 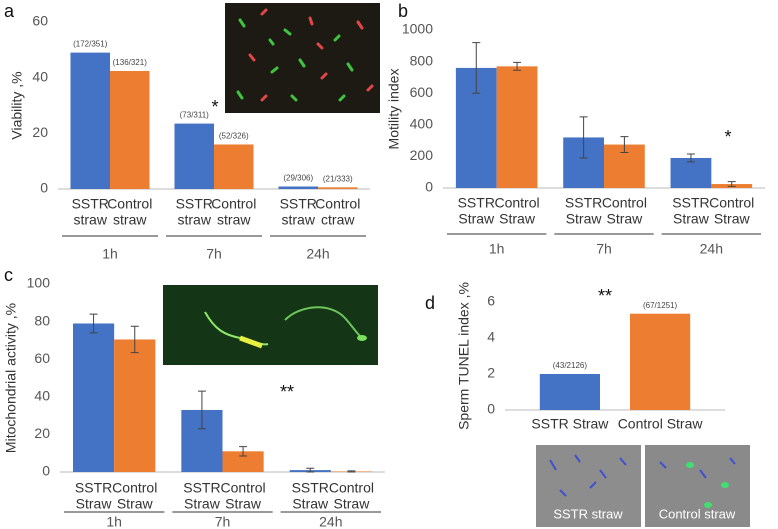 What do you see at coordinates (417, 29) in the screenshot?
I see `y-tick-label: 1000` at bounding box center [417, 29].